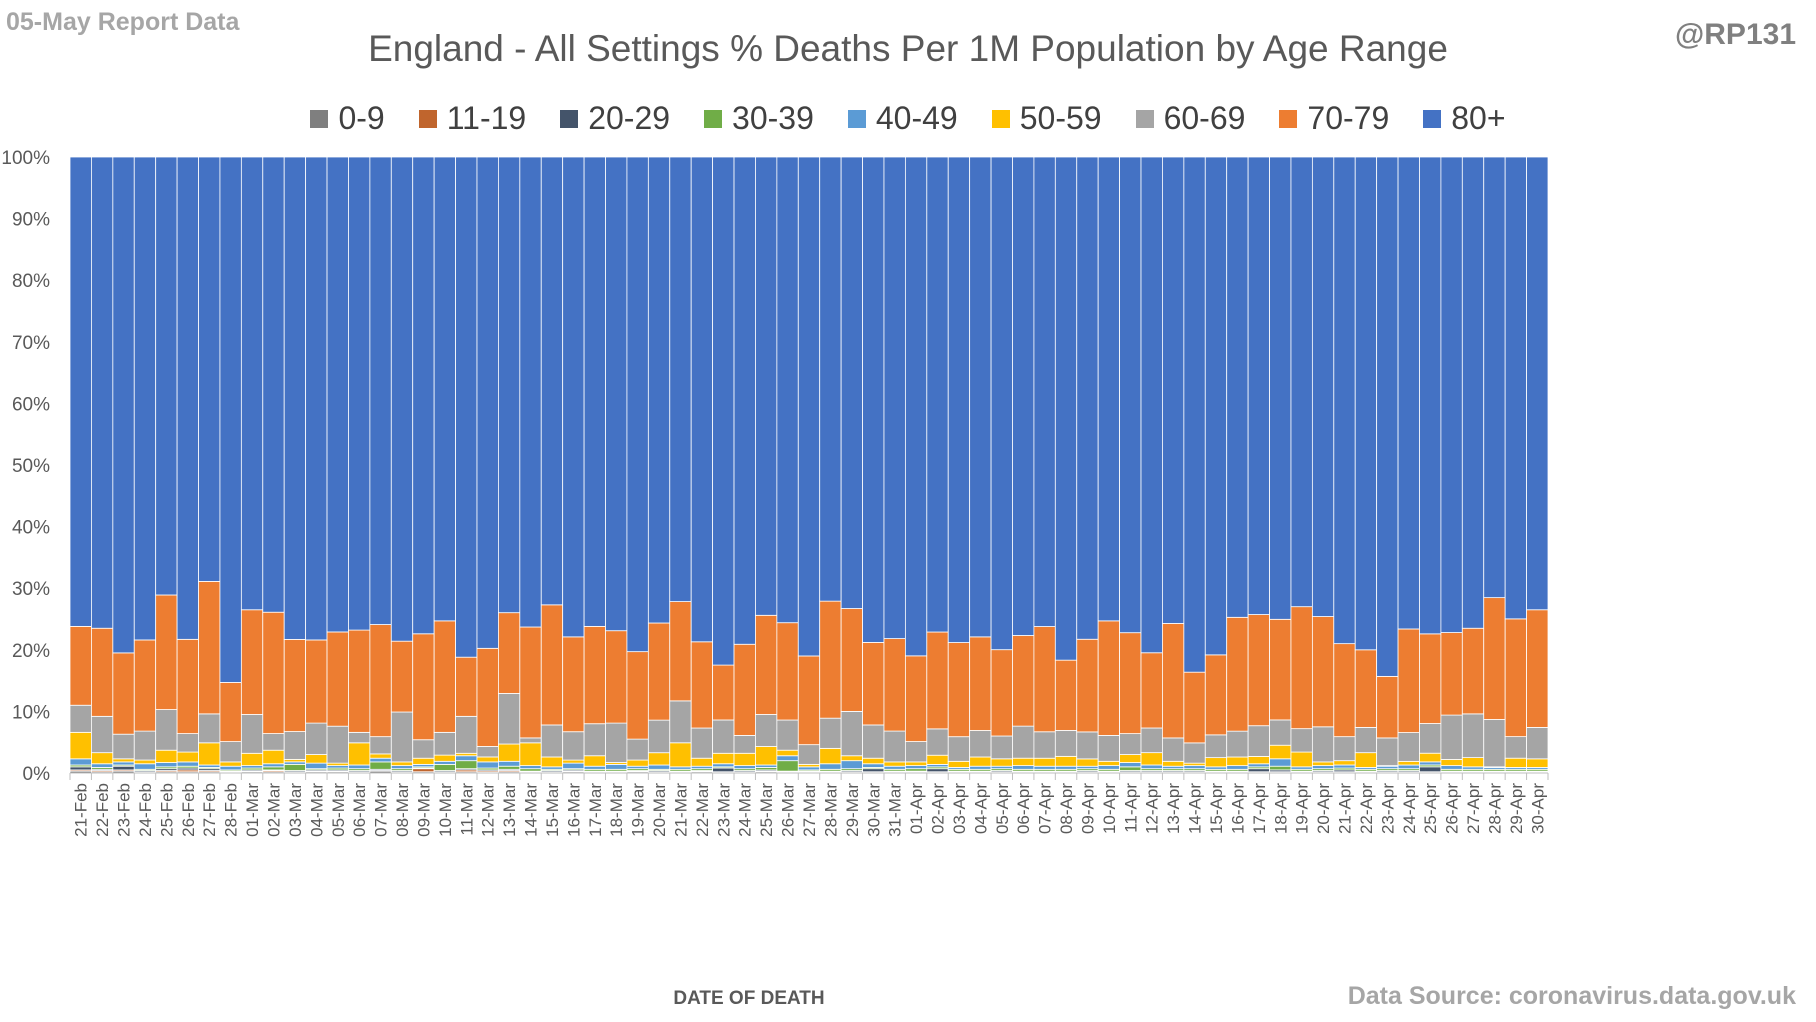 The image size is (1816, 1022). Describe the element at coordinates (31, 651) in the screenshot. I see `y-tick-label: 20%` at that location.